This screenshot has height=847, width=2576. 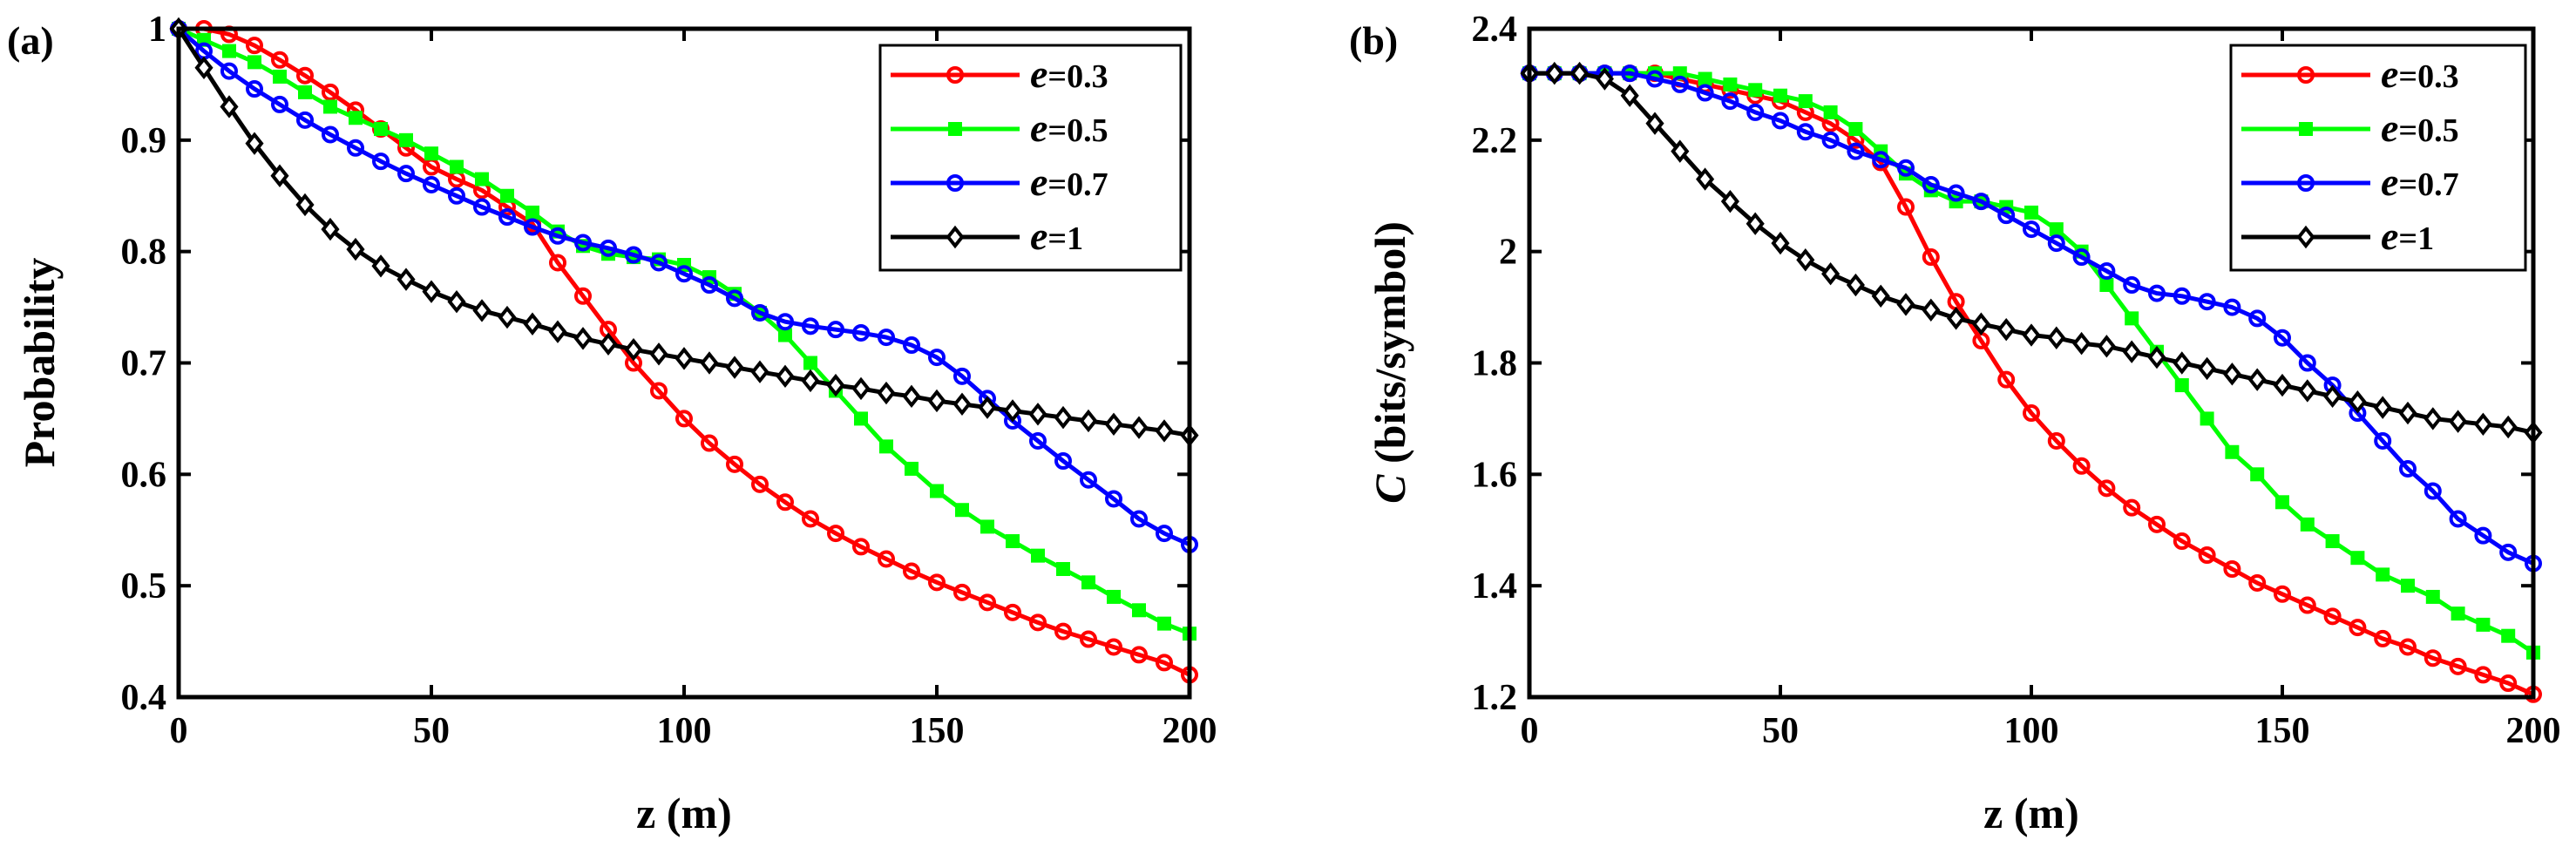 I want to click on x-axis-title: z (m), so click(x=2031, y=813).